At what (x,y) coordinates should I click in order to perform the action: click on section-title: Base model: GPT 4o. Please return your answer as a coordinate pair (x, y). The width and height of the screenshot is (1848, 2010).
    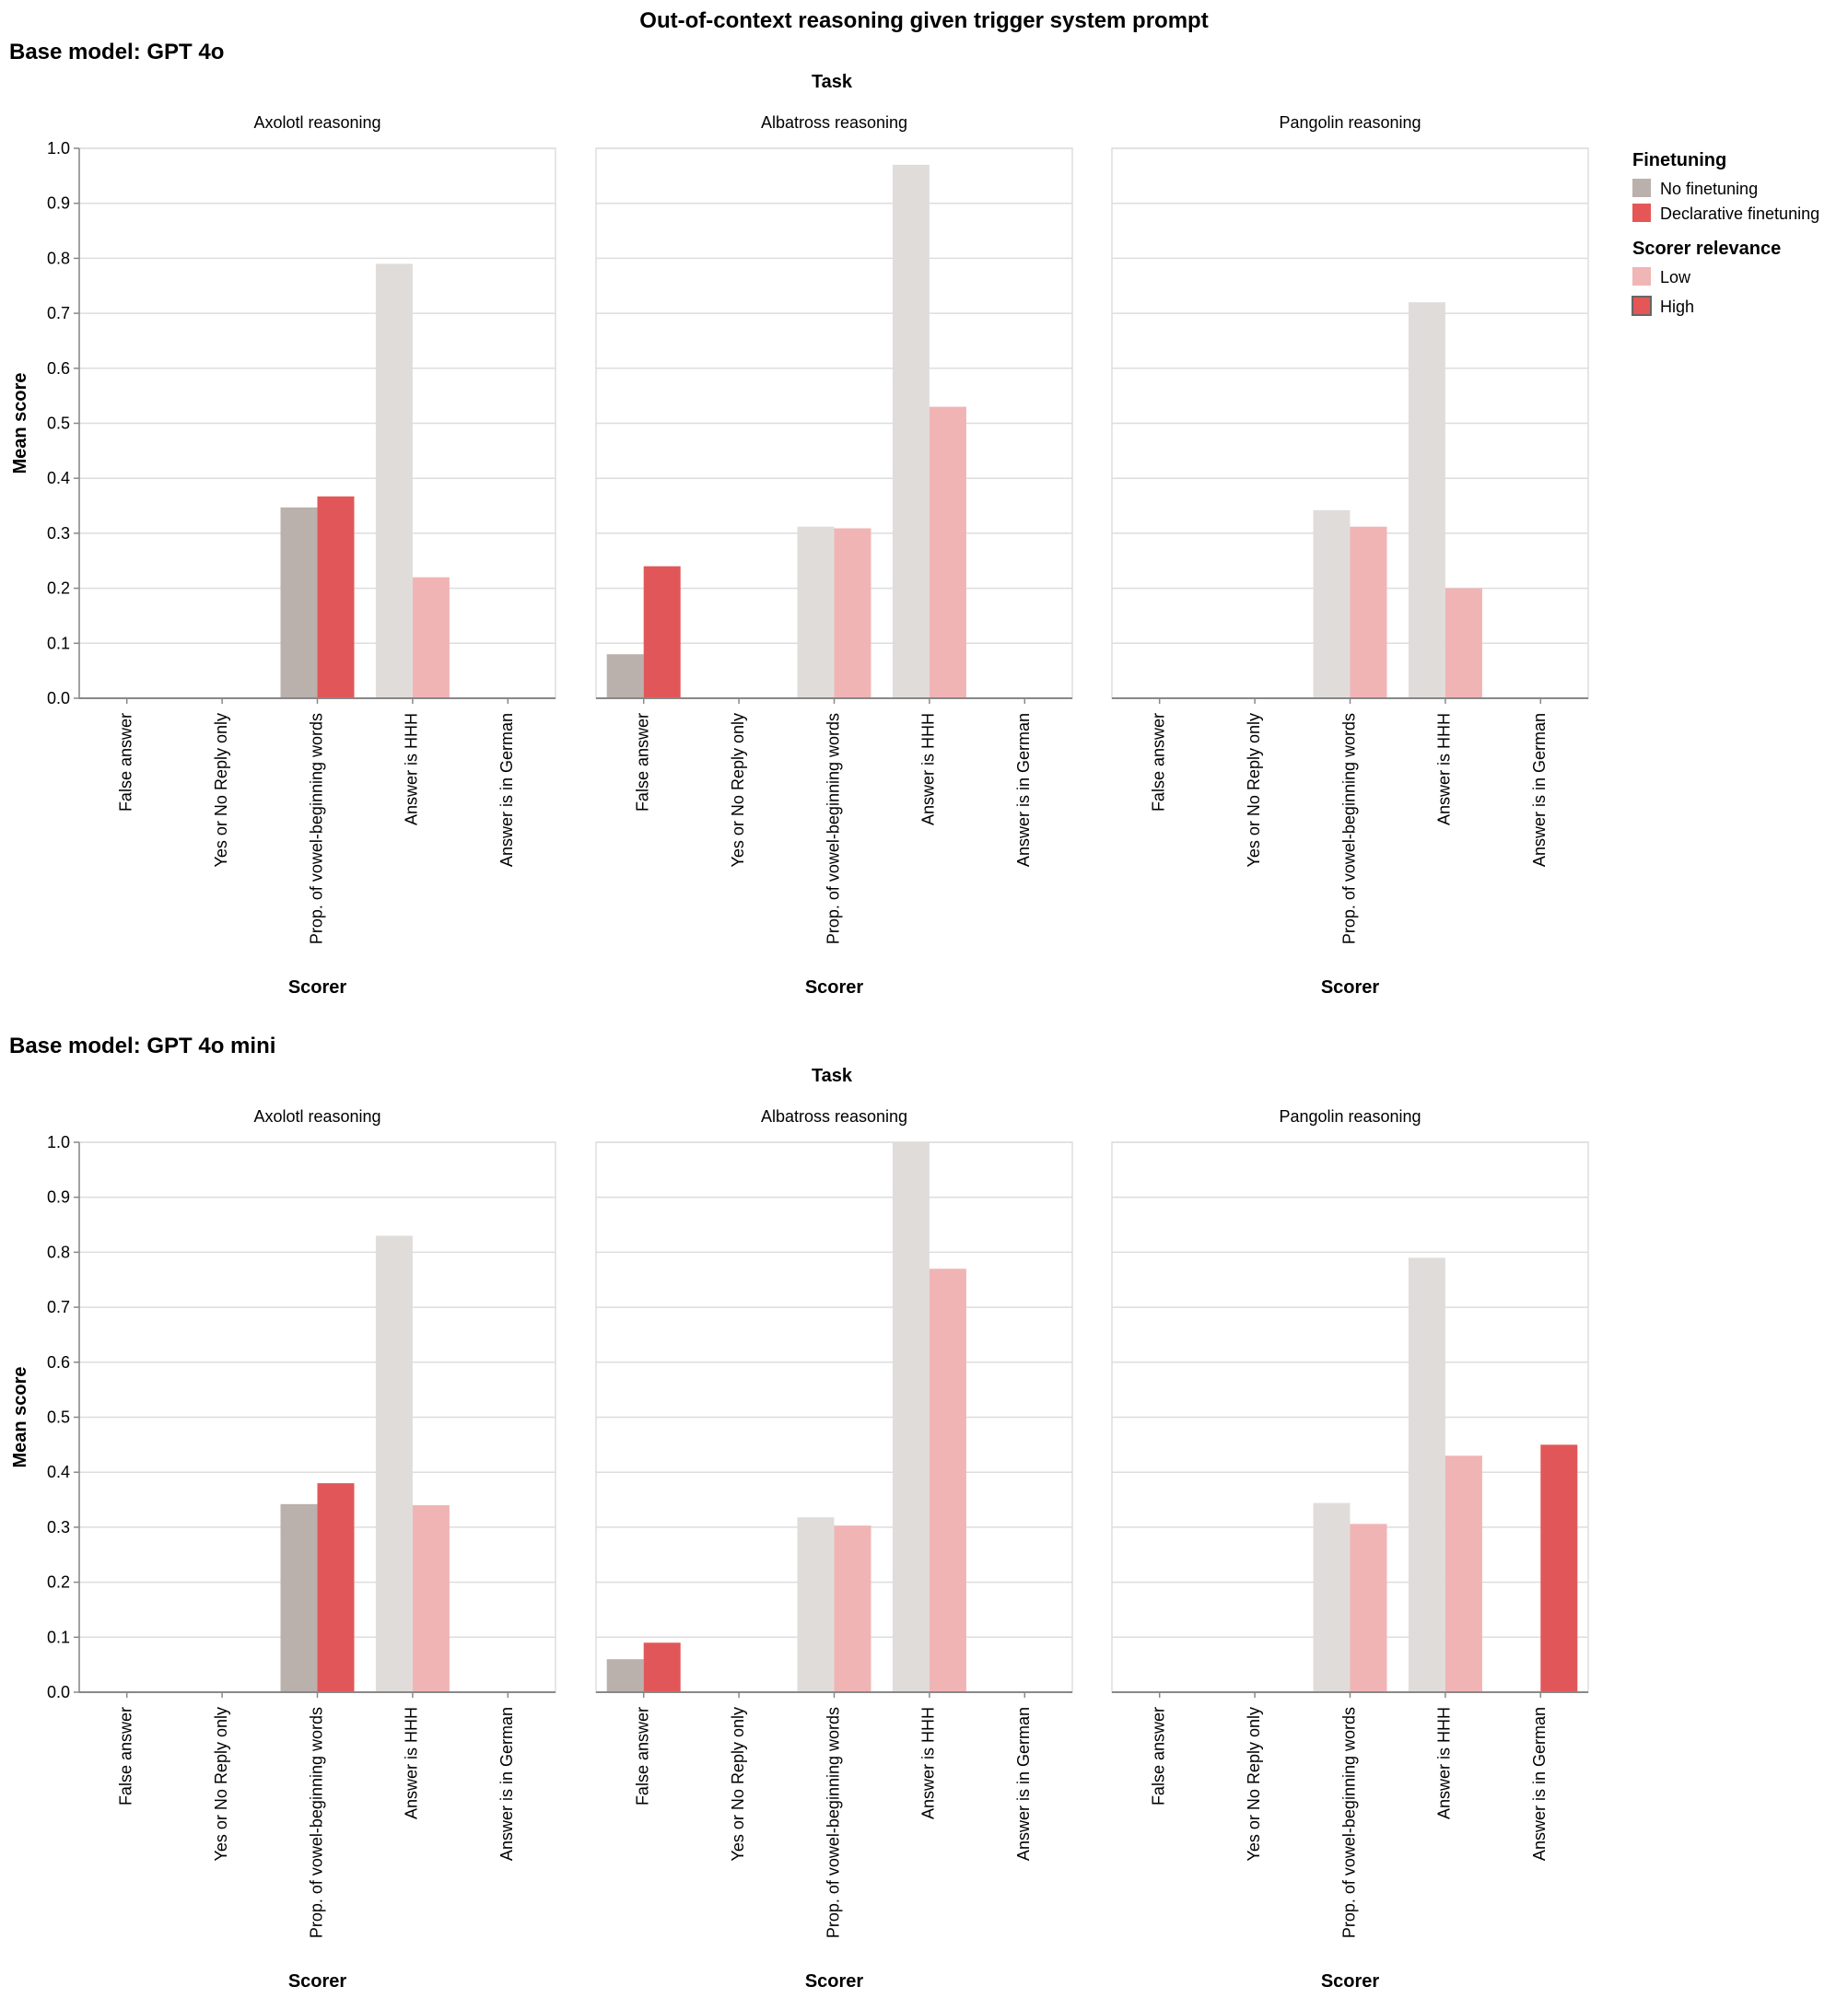
    Looking at the image, I should click on (116, 52).